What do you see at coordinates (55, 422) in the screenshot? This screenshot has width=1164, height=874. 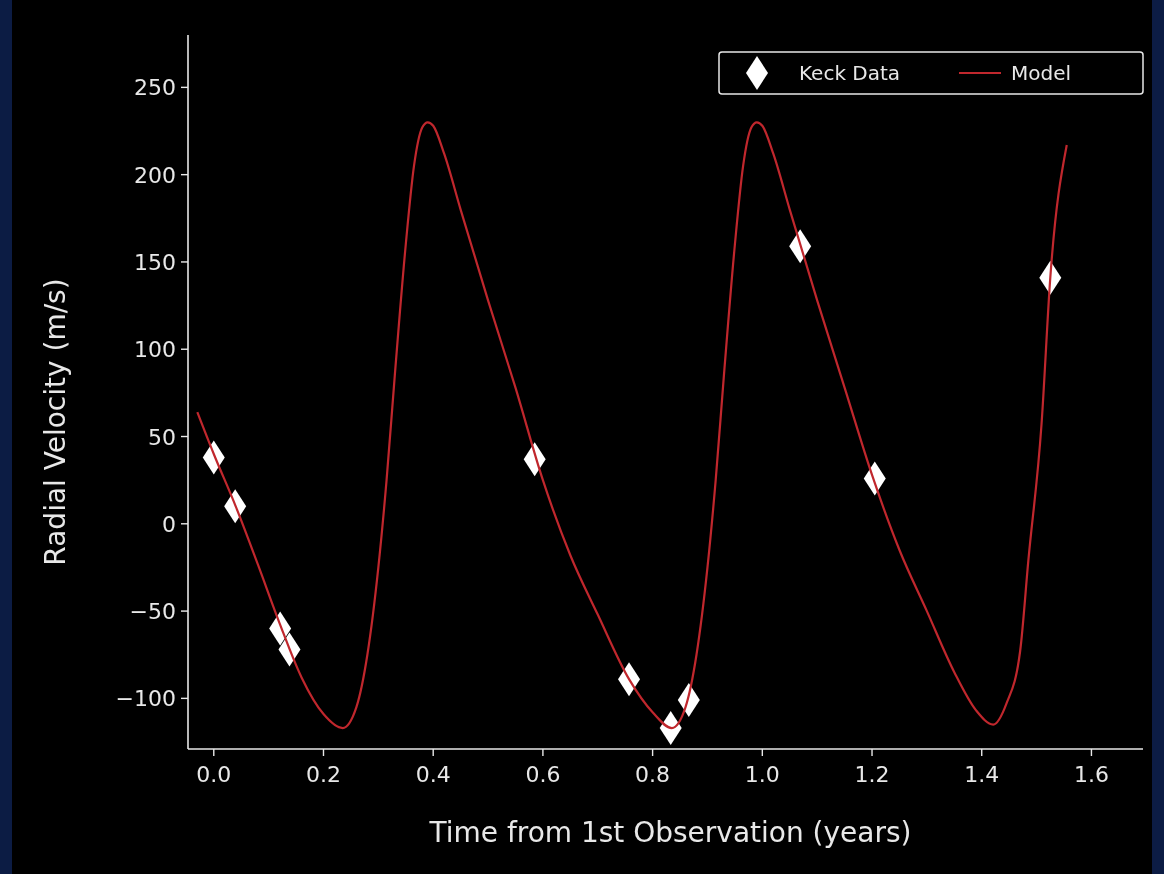 I see `y-axis-title: Radial Velocity (m/s)` at bounding box center [55, 422].